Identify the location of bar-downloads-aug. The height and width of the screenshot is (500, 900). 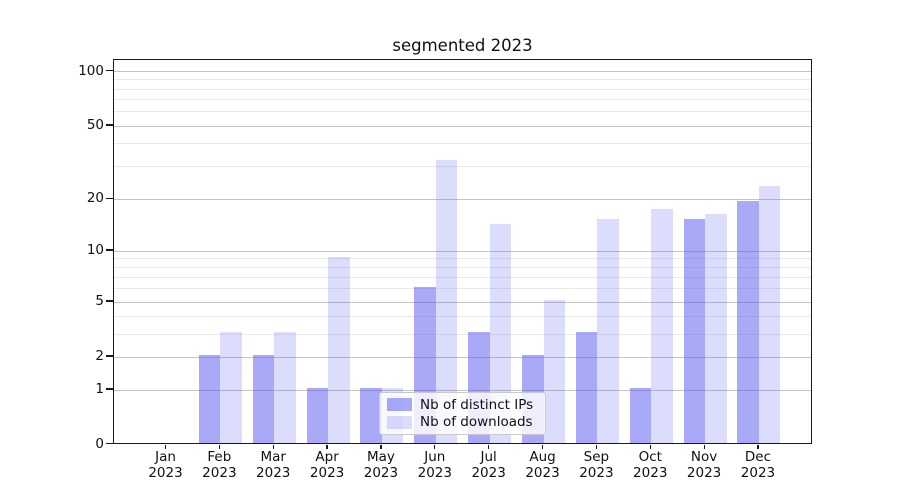
(554, 371).